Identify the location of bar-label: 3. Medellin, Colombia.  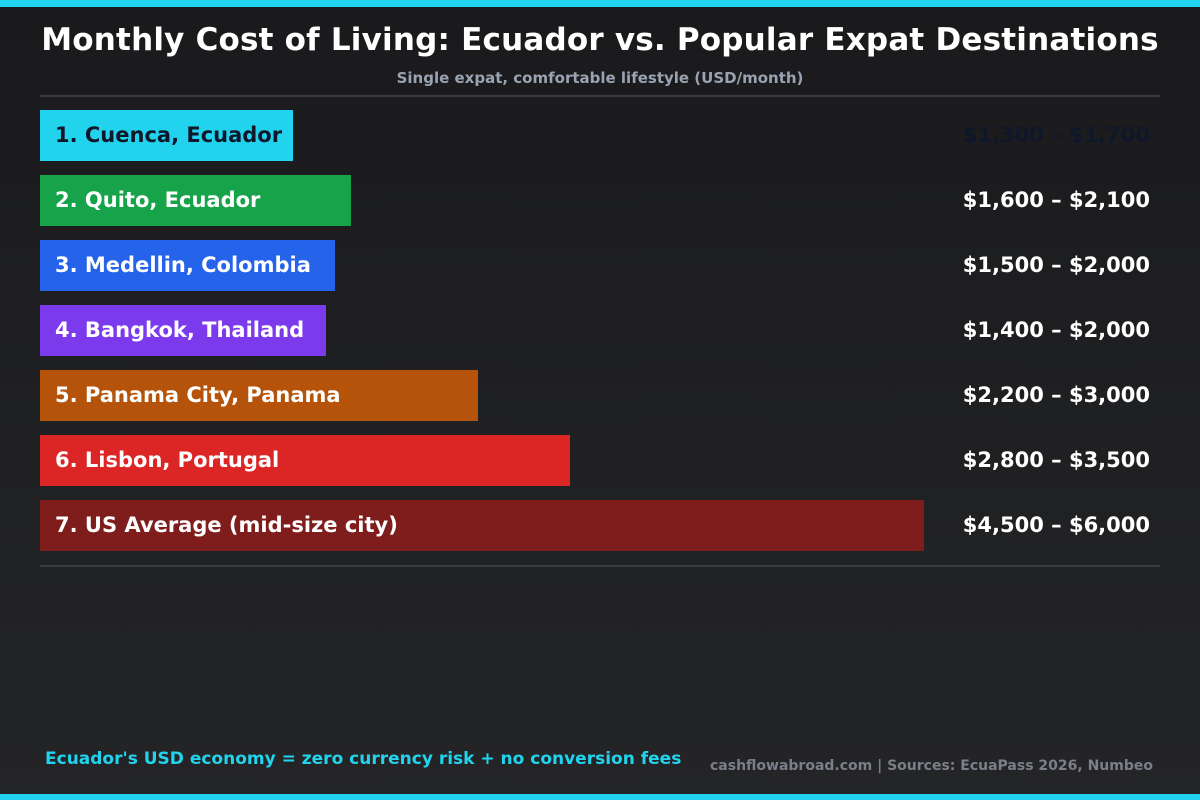
(183, 265).